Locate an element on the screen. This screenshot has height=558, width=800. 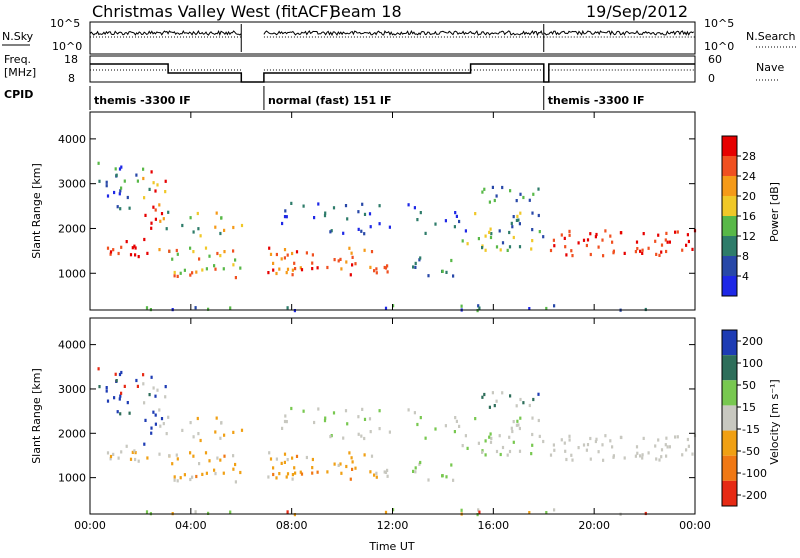
xtick-label: 20:00 is located at coordinates (594, 525).